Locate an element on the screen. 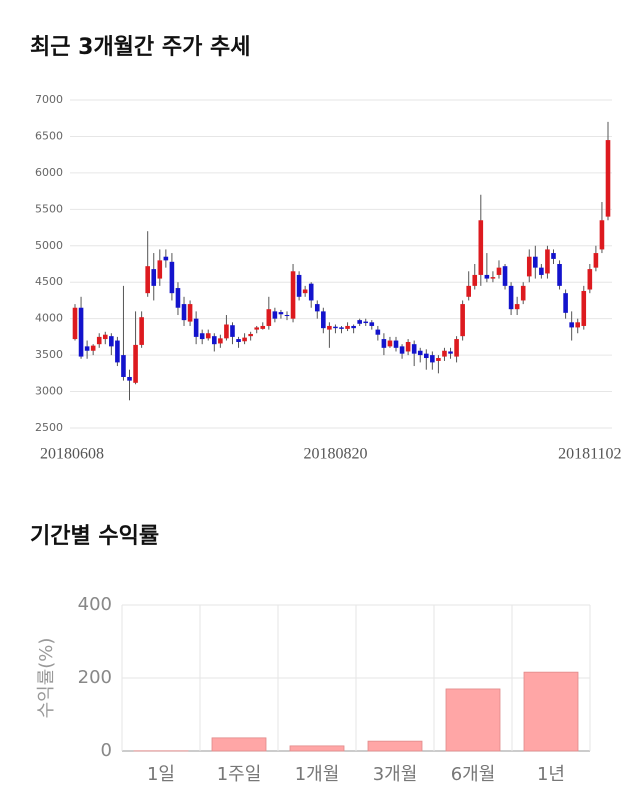 The width and height of the screenshot is (640, 810). chart-title: 기간별 수익률 is located at coordinates (94, 536).